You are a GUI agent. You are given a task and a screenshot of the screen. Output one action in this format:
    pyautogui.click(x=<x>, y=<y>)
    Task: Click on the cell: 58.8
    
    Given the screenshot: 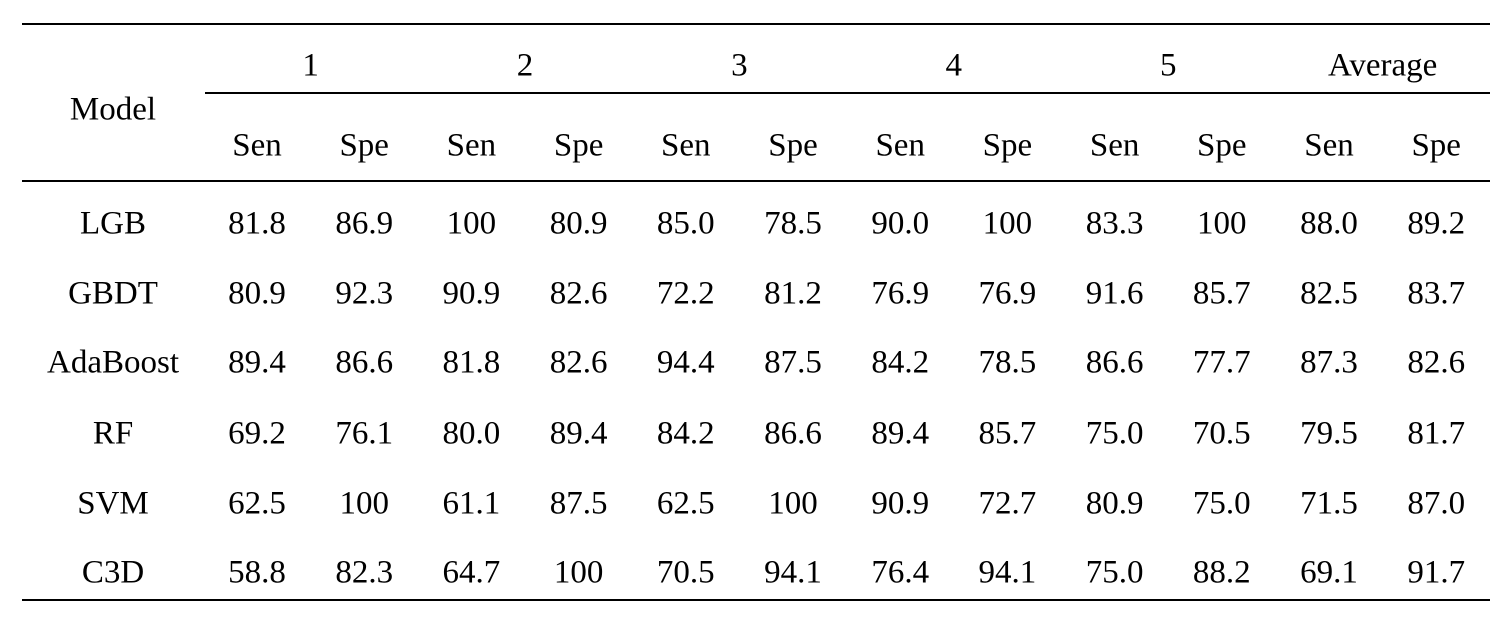 What is the action you would take?
    pyautogui.click(x=257, y=573)
    